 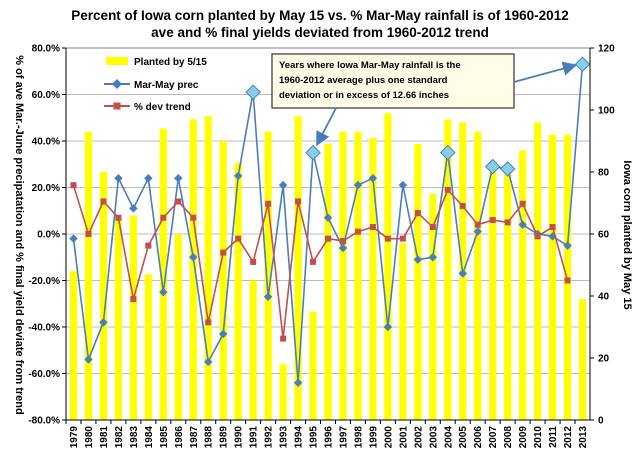 I want to click on x-axis-tick-label: 2001, so click(x=403, y=437).